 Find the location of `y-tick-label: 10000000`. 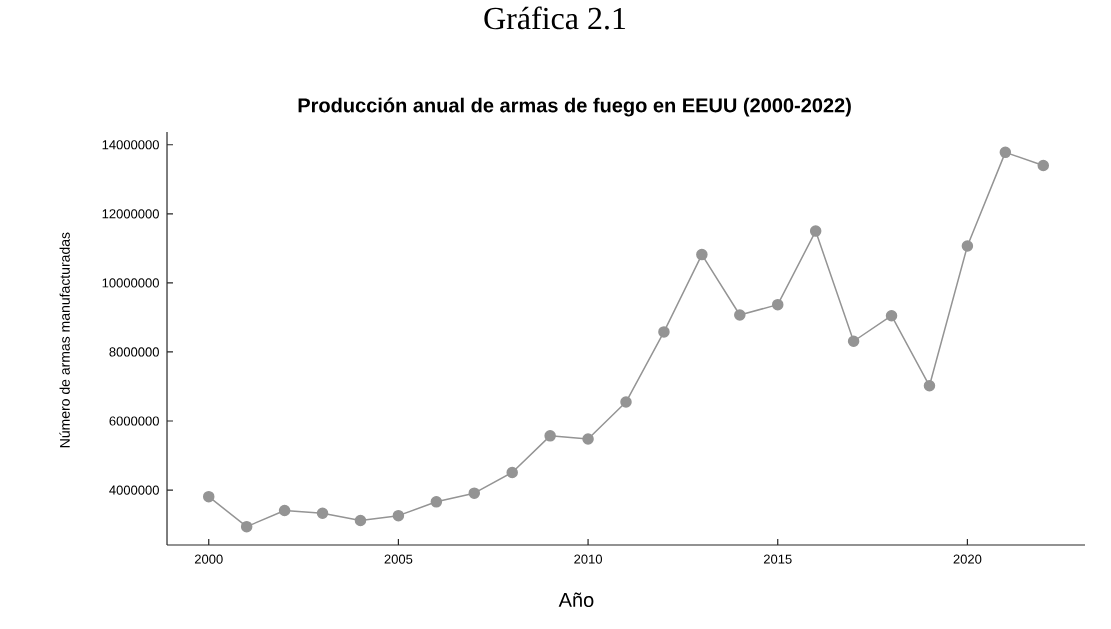

y-tick-label: 10000000 is located at coordinates (130, 283).